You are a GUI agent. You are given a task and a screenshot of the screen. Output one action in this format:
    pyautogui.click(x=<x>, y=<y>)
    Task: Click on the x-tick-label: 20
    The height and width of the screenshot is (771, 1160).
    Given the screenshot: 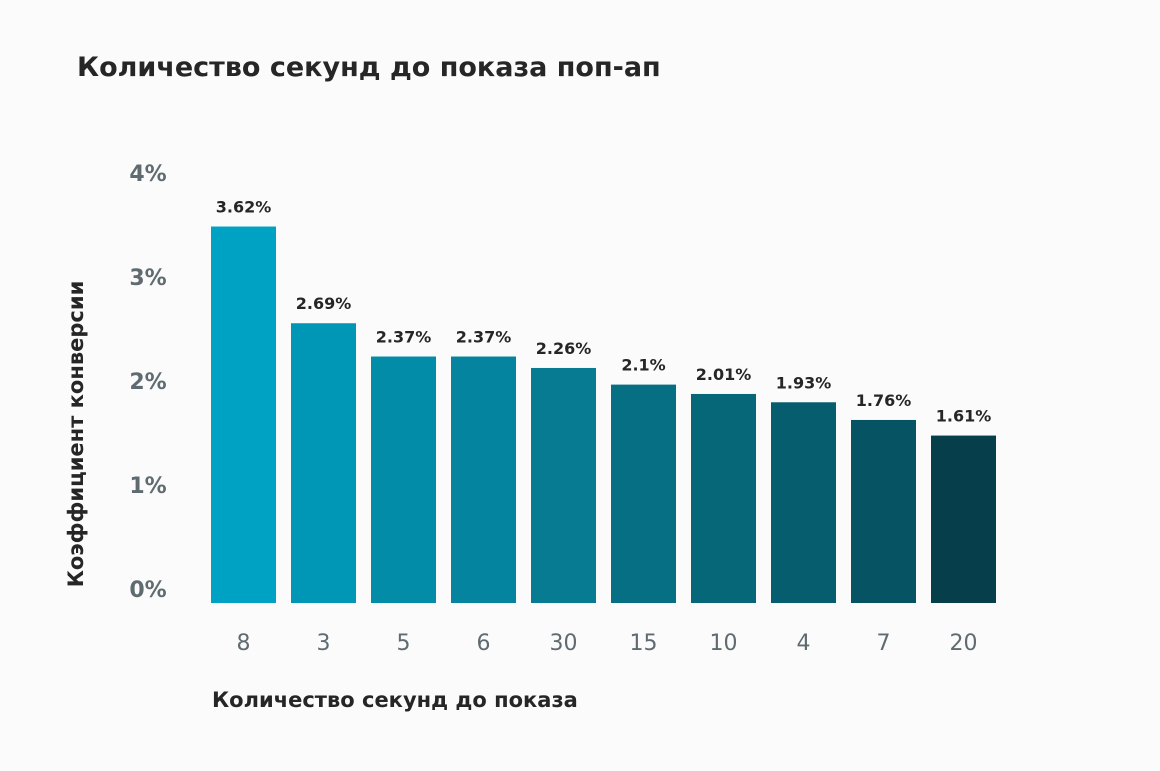 What is the action you would take?
    pyautogui.click(x=964, y=643)
    